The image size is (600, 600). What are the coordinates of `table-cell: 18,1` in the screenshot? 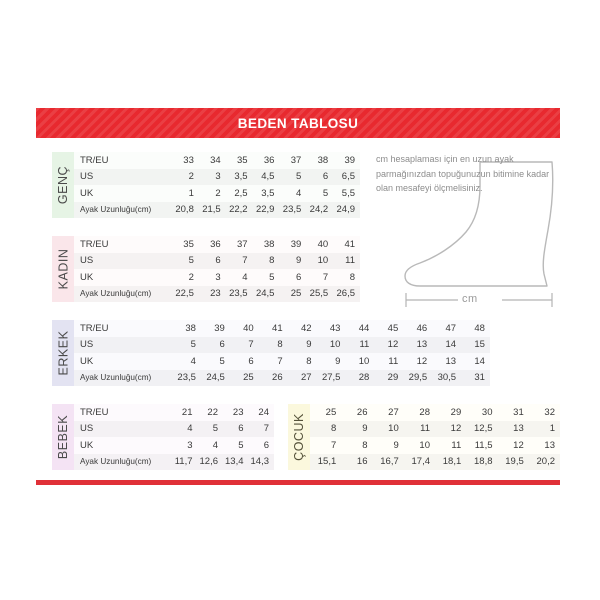 It's located at (452, 462).